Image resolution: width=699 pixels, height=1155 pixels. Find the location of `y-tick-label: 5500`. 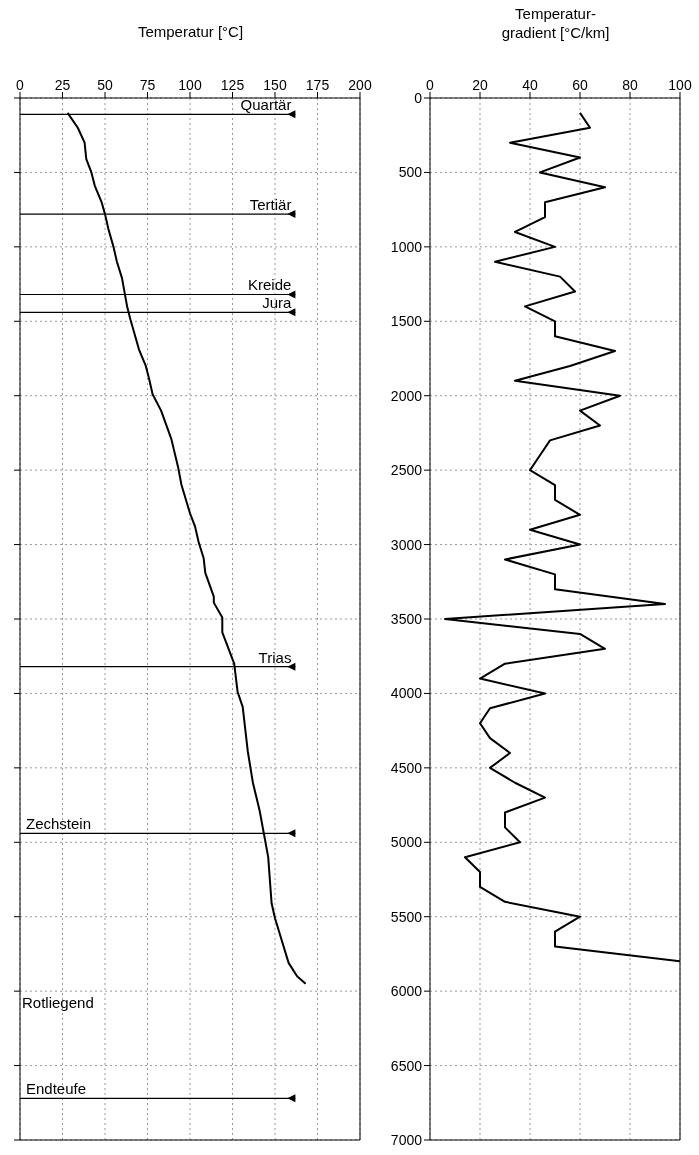

y-tick-label: 5500 is located at coordinates (406, 916).